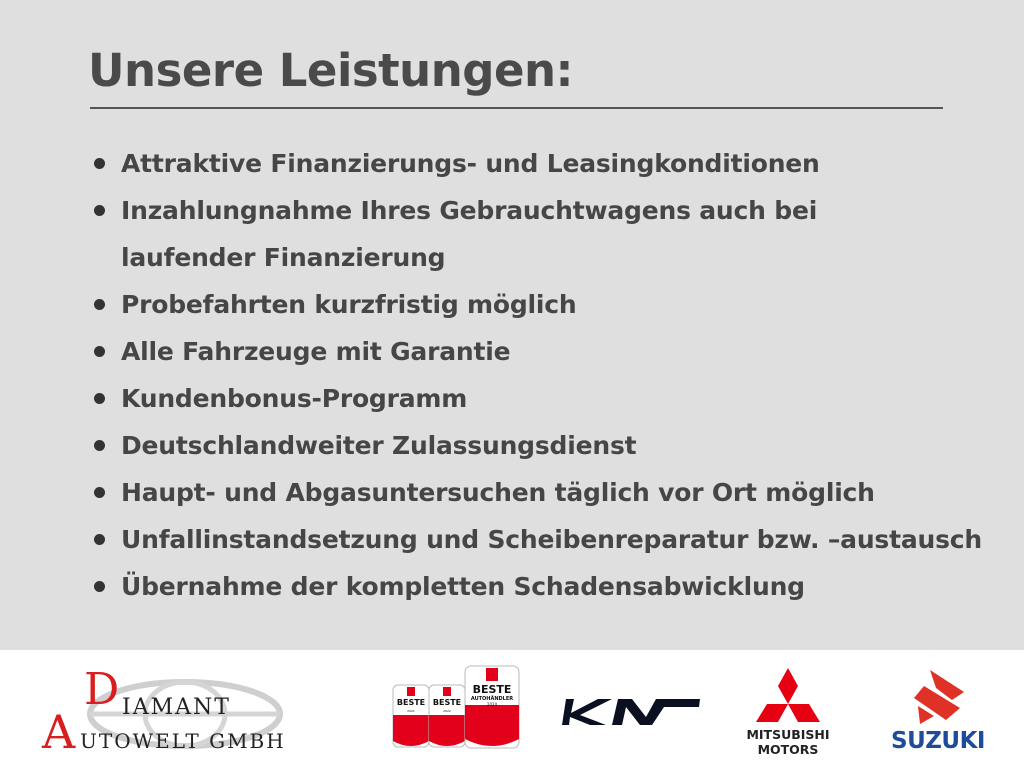 This screenshot has height=768, width=1024. I want to click on page-title: Unsere Leistungen:, so click(331, 70).